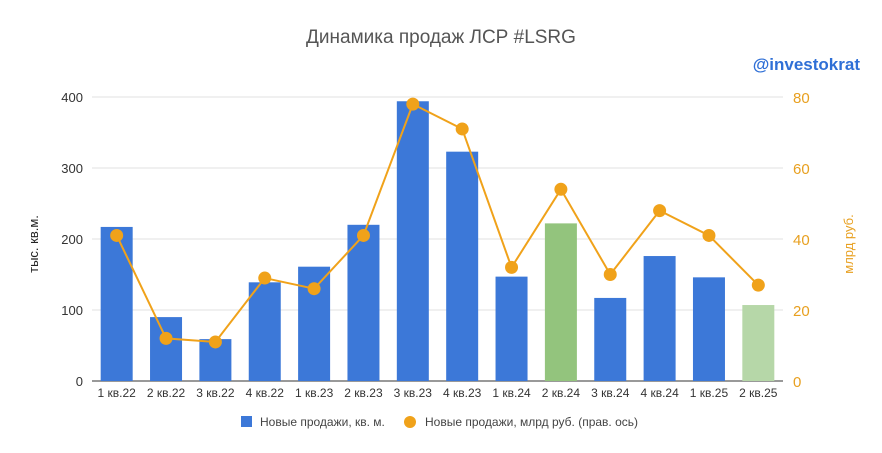  Describe the element at coordinates (659, 393) in the screenshot. I see `x-tick-label: 4 кв.24` at that location.